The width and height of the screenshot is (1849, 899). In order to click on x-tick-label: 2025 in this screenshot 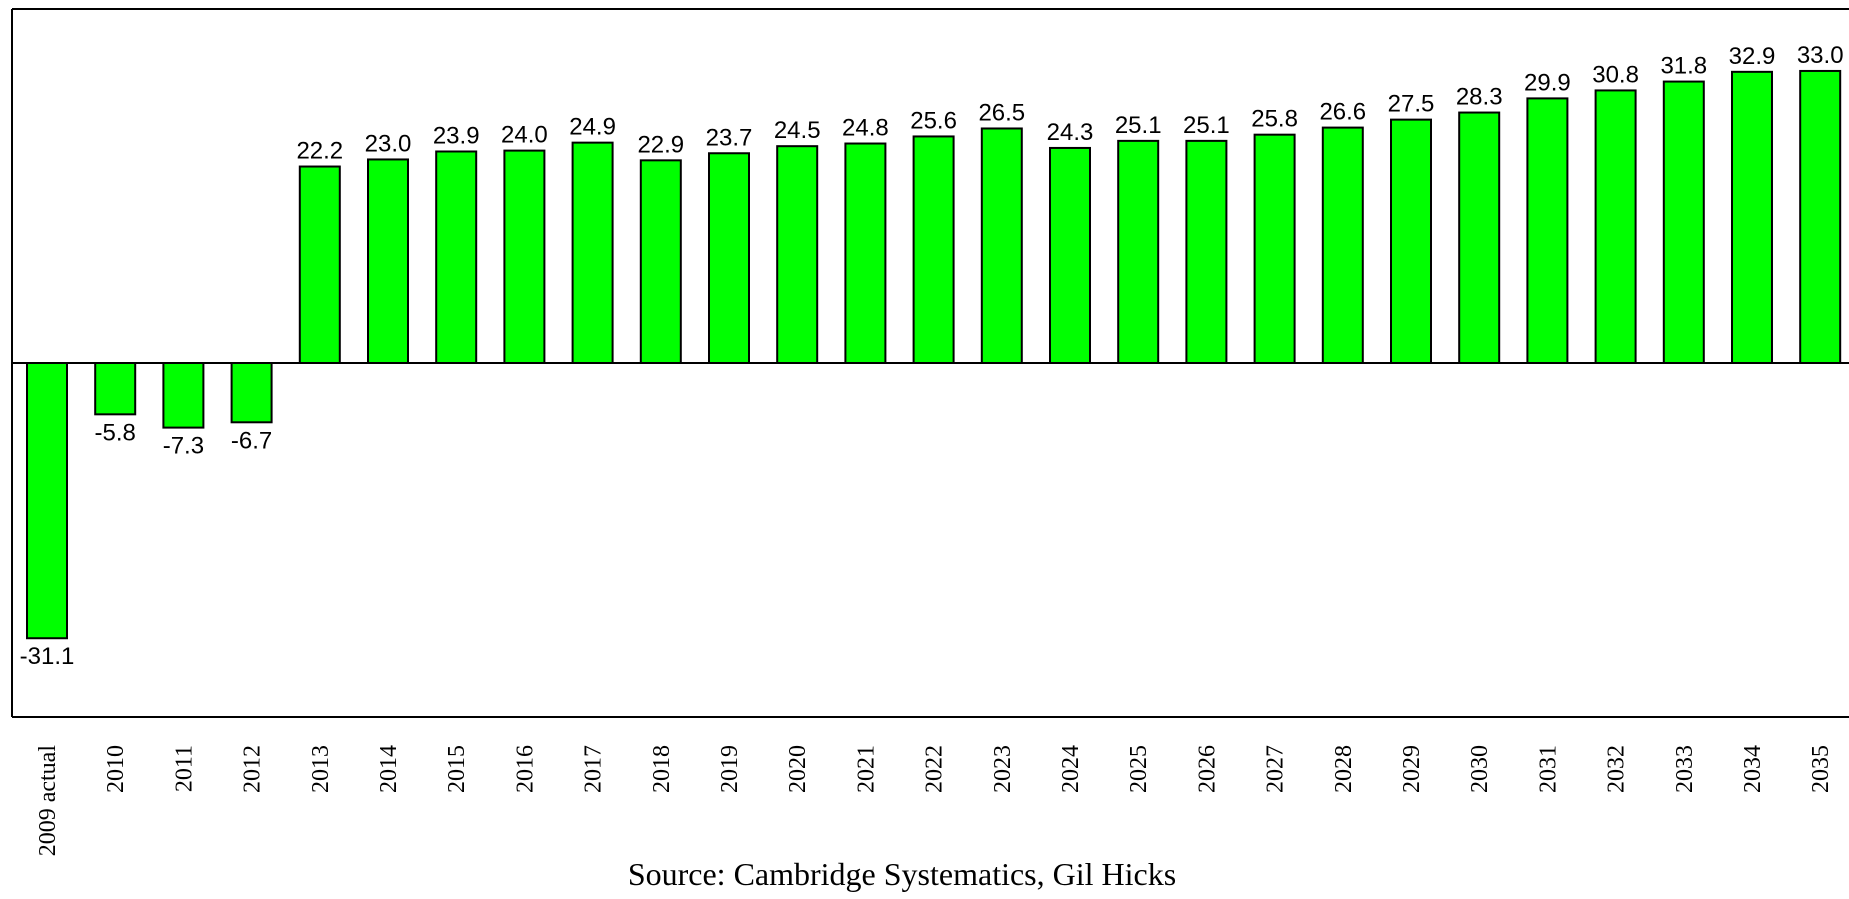, I will do `click(1139, 769)`.